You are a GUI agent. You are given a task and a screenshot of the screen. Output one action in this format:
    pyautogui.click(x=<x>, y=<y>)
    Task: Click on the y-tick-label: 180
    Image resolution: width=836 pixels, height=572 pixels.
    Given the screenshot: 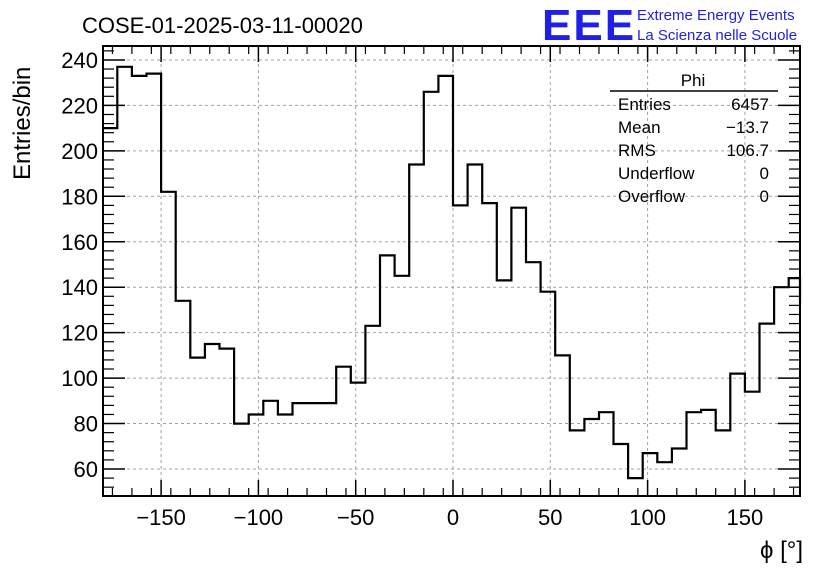 What is the action you would take?
    pyautogui.click(x=79, y=196)
    